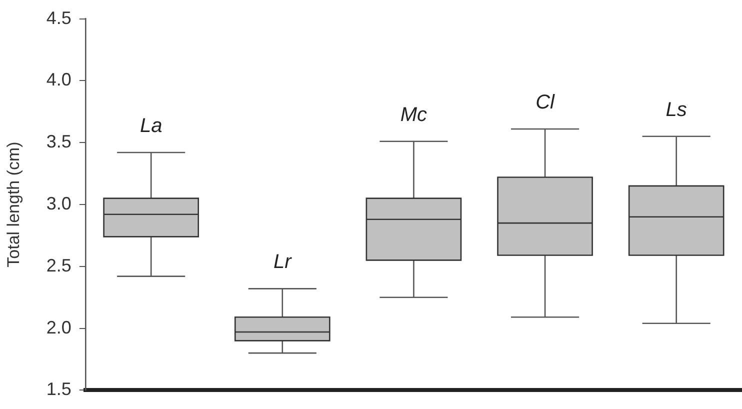 The image size is (742, 409). I want to click on y-tick-label: 3.5, so click(59, 142).